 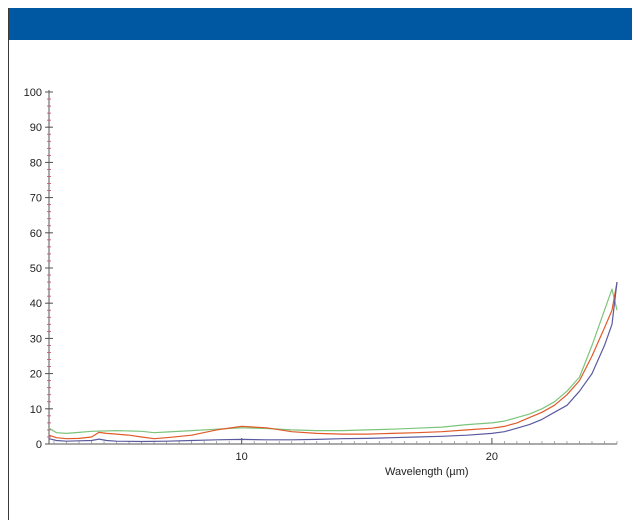 I want to click on x-tick-label: 20, so click(x=492, y=457).